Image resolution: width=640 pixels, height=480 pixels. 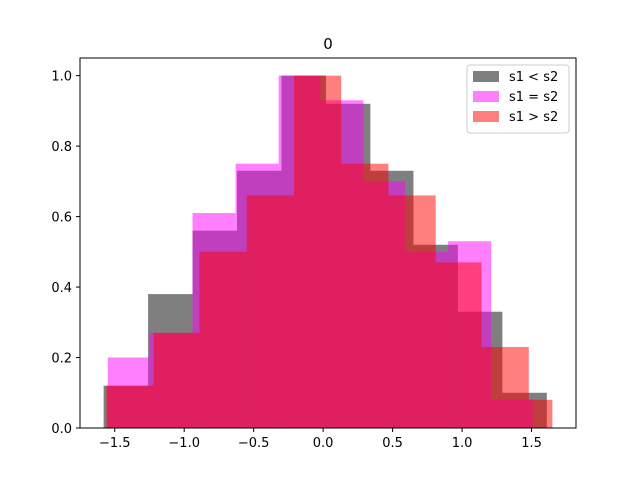 I want to click on legend-item: s1 < s2, so click(x=515, y=77).